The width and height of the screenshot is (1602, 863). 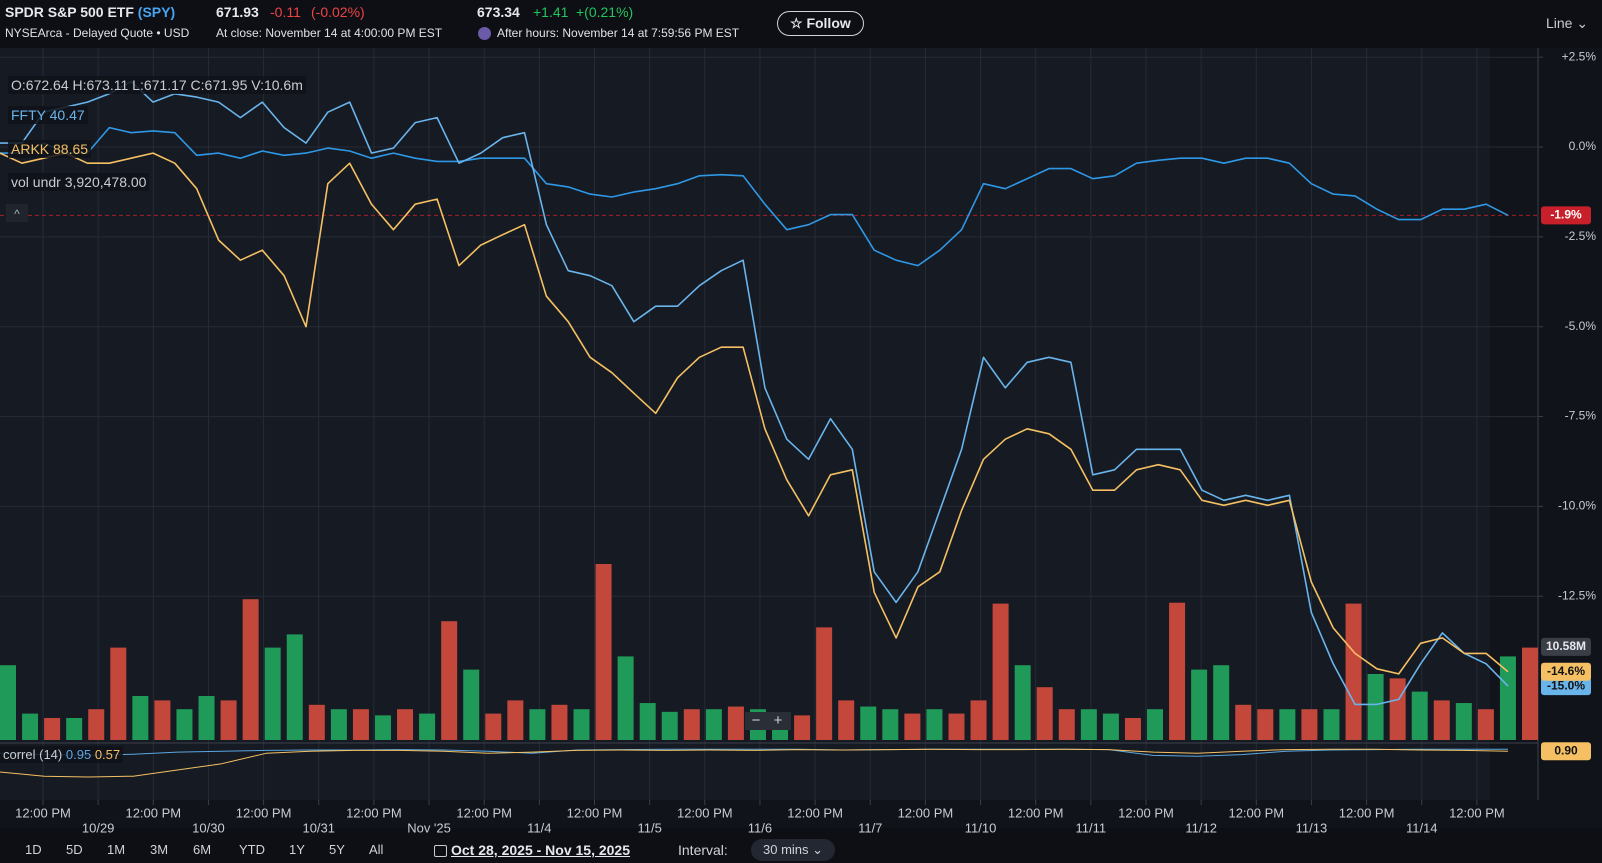 What do you see at coordinates (69, 12) in the screenshot?
I see `name: SPDR S&P 500 ETF` at bounding box center [69, 12].